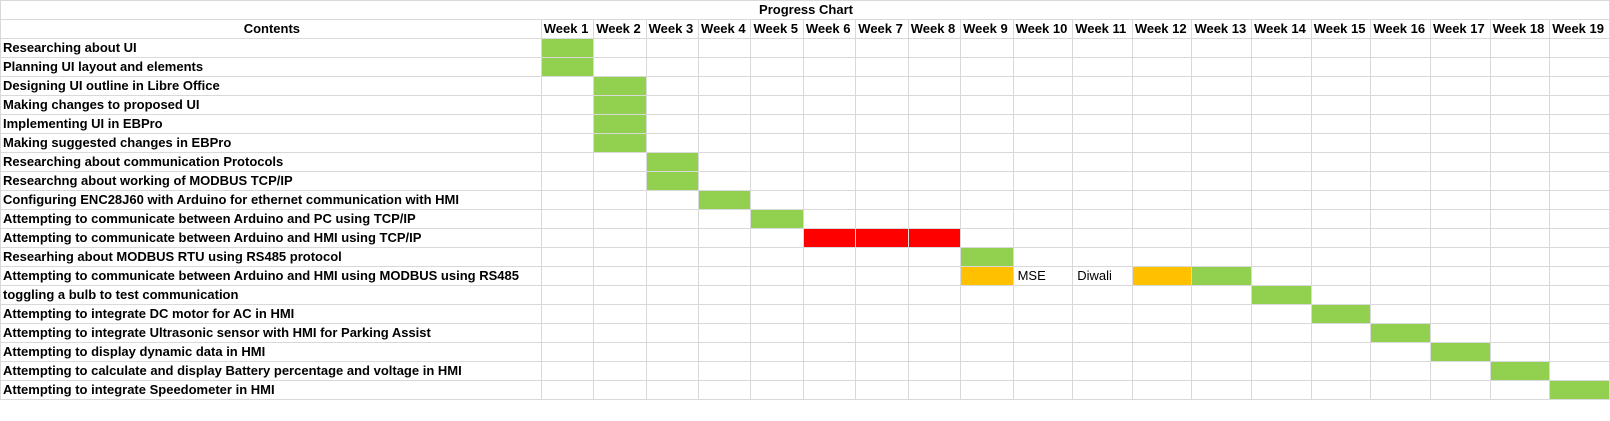 This screenshot has height=421, width=1610. What do you see at coordinates (805, 143) in the screenshot?
I see `task-row: Making suggested changes in EBPro` at bounding box center [805, 143].